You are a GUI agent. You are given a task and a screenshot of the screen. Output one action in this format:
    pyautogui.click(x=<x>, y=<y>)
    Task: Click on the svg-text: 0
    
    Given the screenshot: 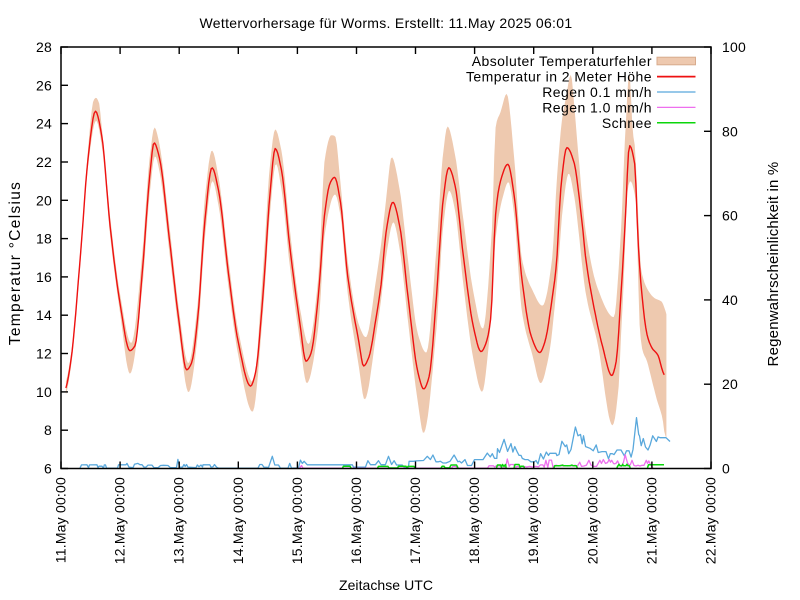 What is the action you would take?
    pyautogui.click(x=726, y=469)
    